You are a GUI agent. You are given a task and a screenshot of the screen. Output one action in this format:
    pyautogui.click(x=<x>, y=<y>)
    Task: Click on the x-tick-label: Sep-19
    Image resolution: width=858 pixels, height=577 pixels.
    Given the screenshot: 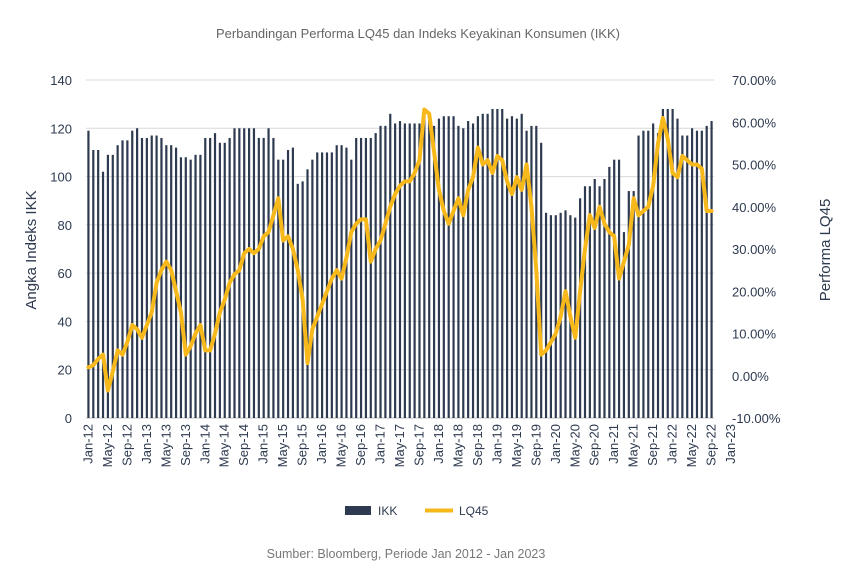 What is the action you would take?
    pyautogui.click(x=535, y=445)
    